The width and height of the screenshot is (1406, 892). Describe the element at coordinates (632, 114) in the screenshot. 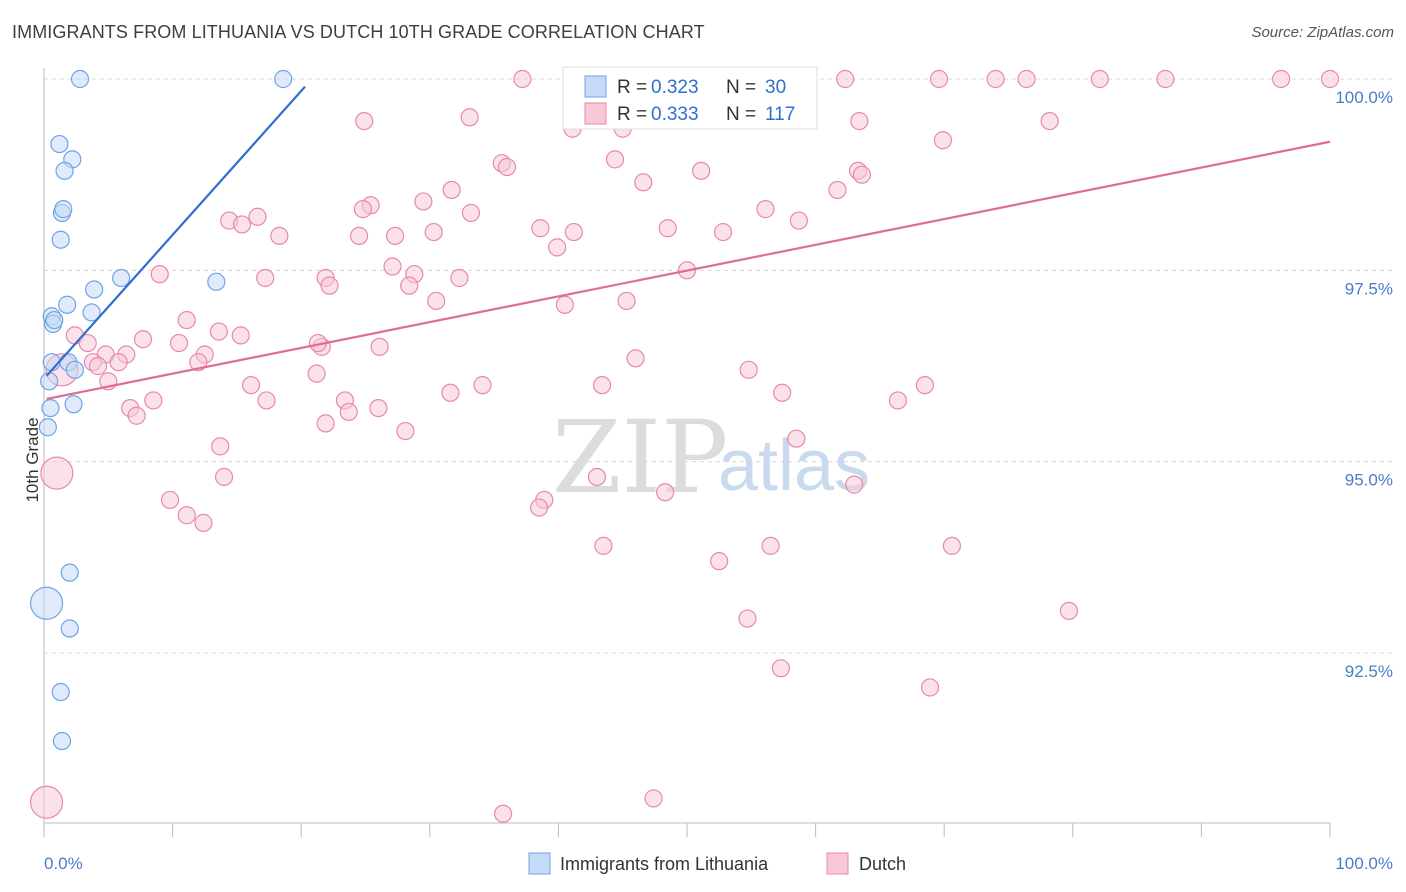

I see `legend-r-label-pink: R =` at that location.